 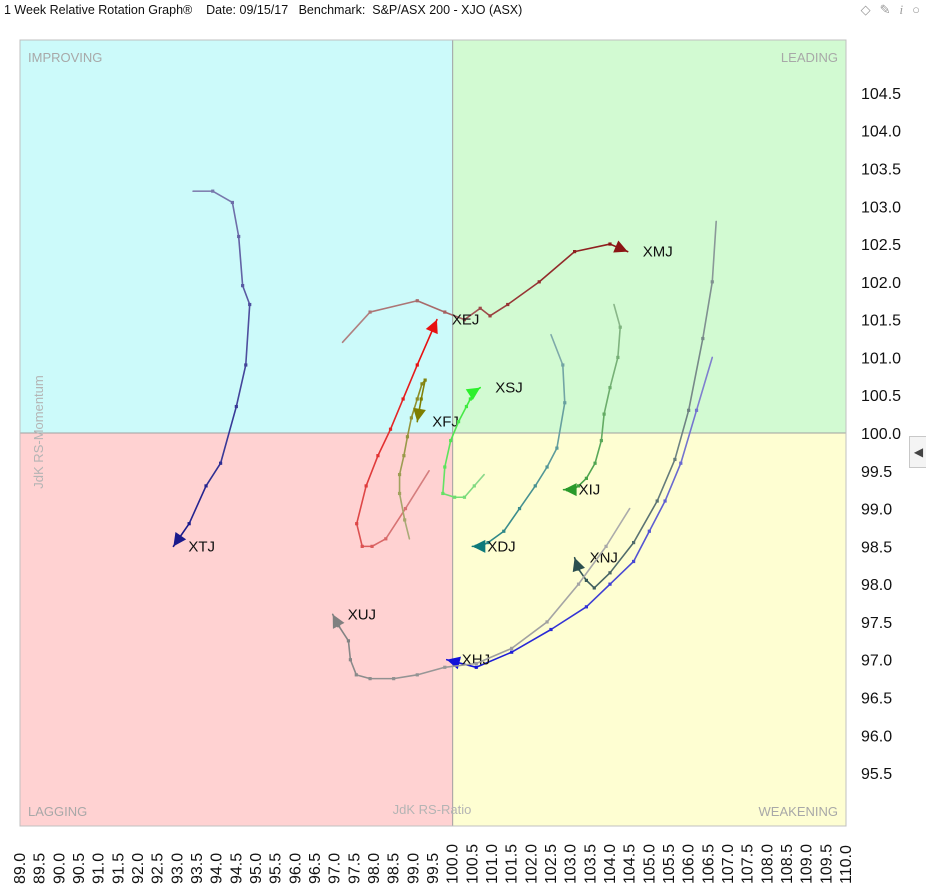 What do you see at coordinates (428, 459) in the screenshot?
I see `series-xfj: XFJ` at bounding box center [428, 459].